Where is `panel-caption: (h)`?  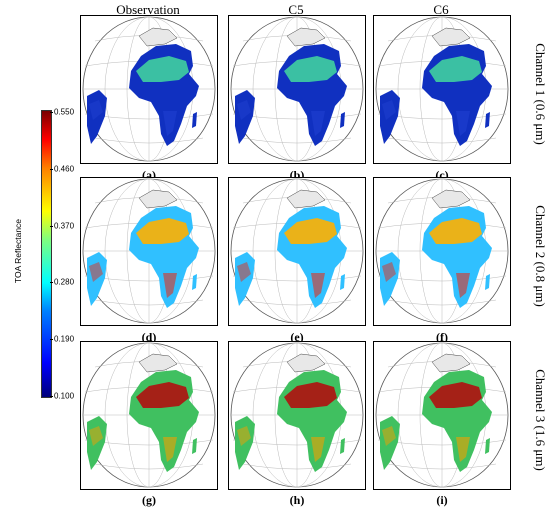 panel-caption: (h) is located at coordinates (297, 500).